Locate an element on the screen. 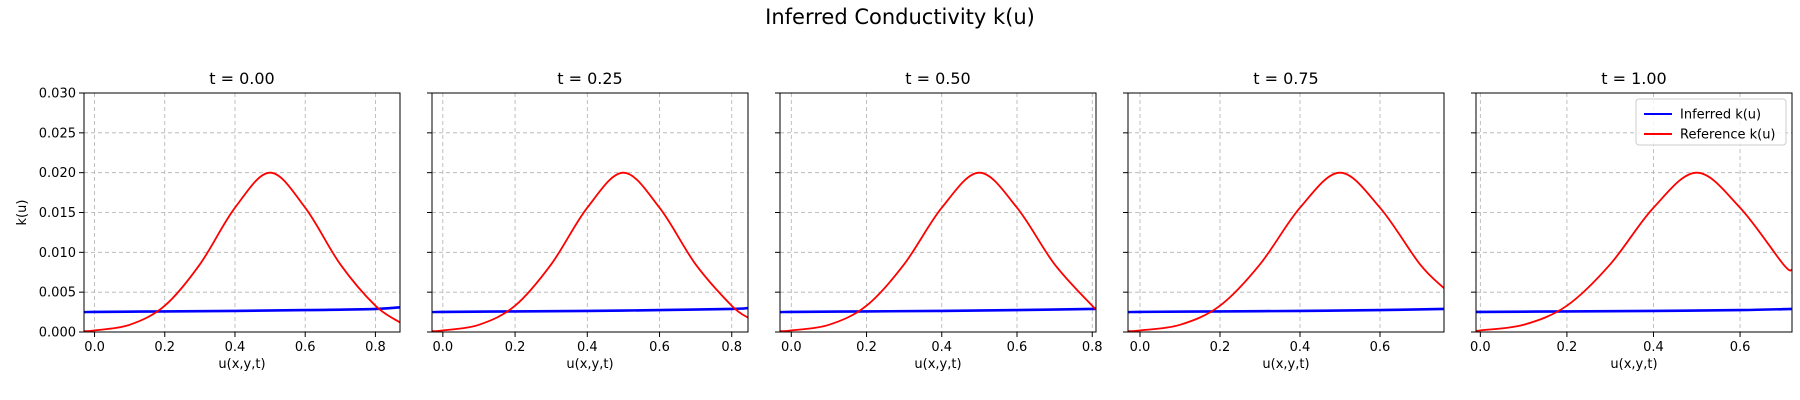  y-tick-label: 0.020 is located at coordinates (57, 173).